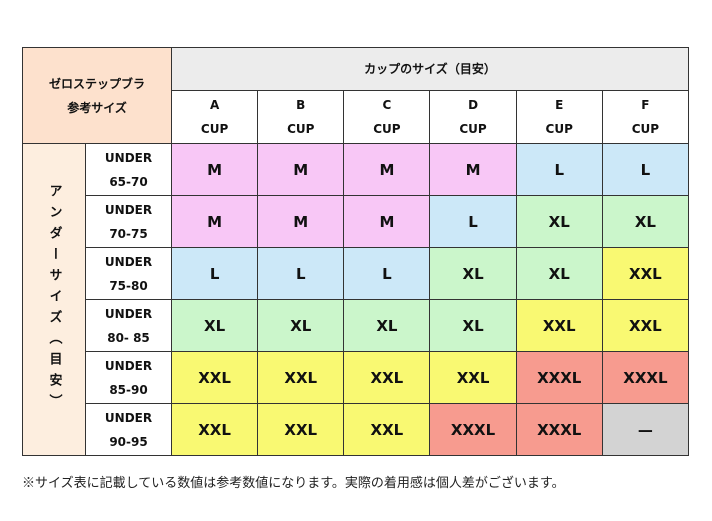 This screenshot has width=712, height=521. I want to click on corner-line: ゼロステップブラ, so click(97, 83).